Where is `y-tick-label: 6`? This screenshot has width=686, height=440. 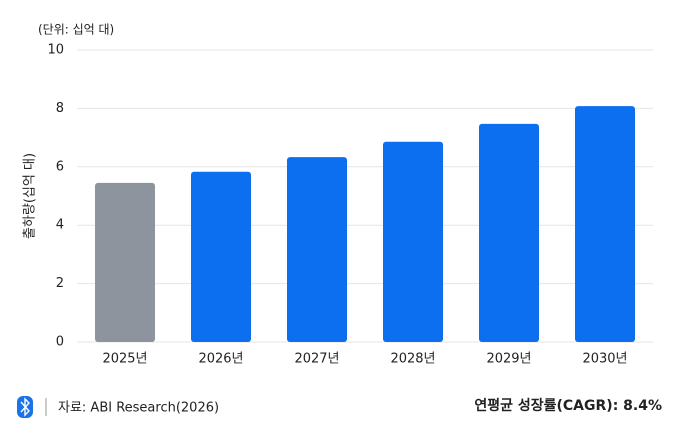 y-tick-label: 6 is located at coordinates (60, 166).